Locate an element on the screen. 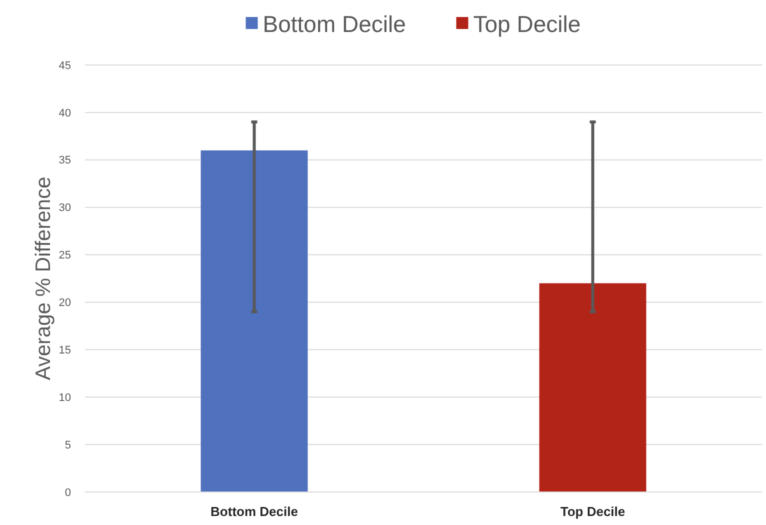  y-tick-label: 15 is located at coordinates (64, 350).